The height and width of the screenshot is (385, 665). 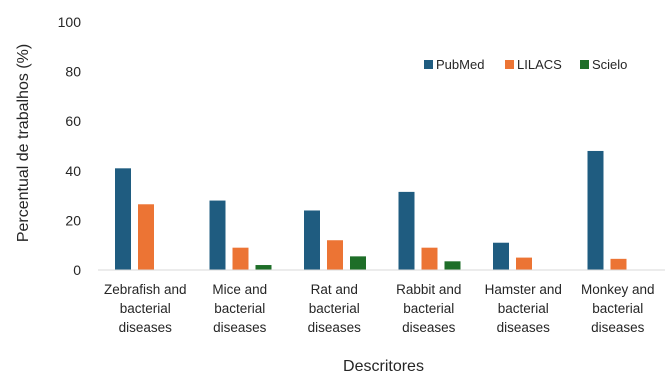 I want to click on legend-label-pubmed: PubMed, so click(x=460, y=64).